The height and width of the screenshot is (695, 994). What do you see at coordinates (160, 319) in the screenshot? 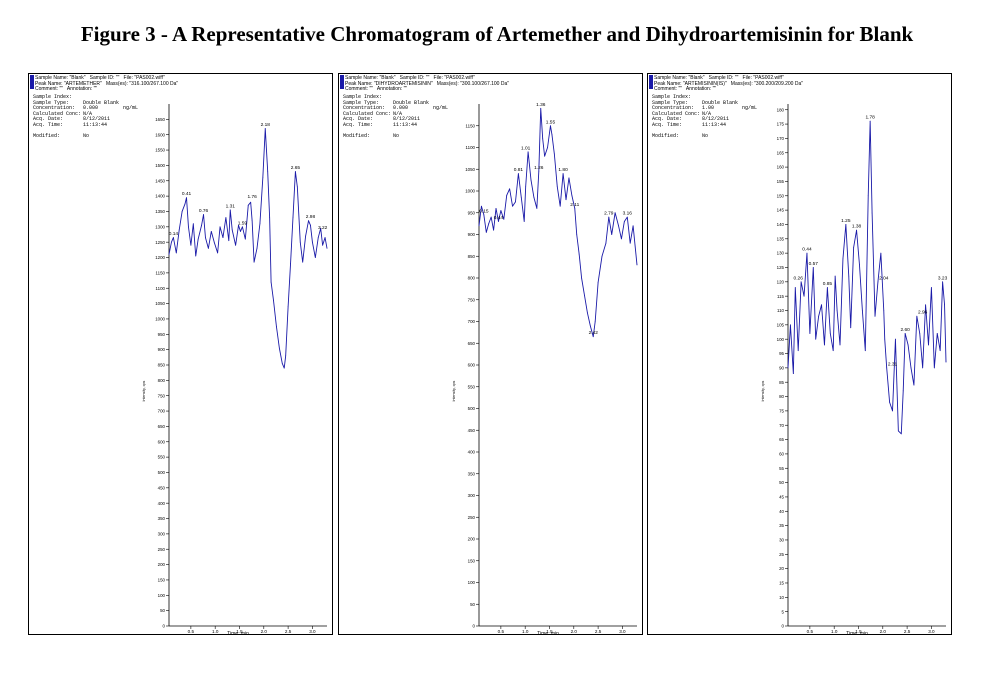
I see `y-tick-label: 1000` at bounding box center [160, 319].